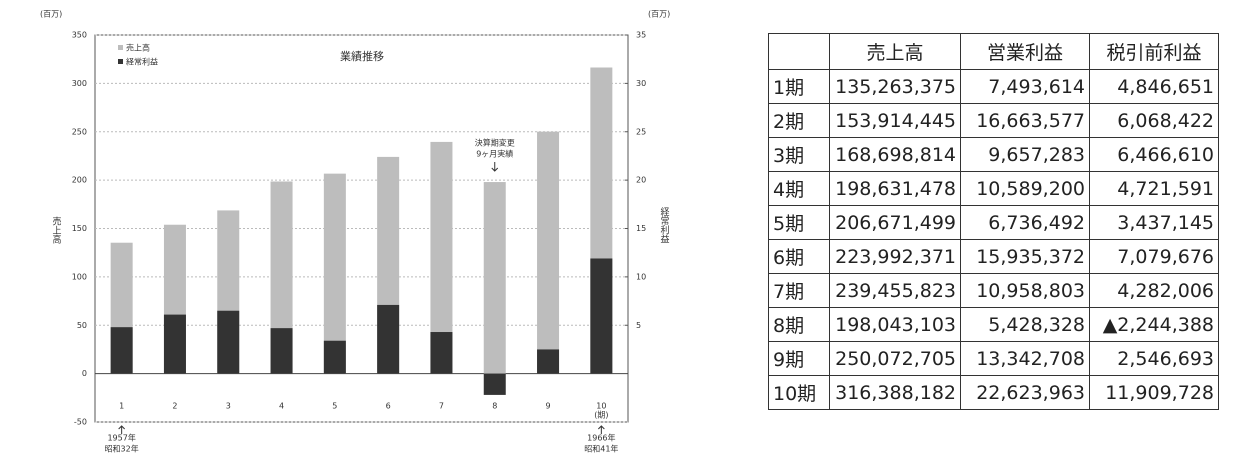 The height and width of the screenshot is (460, 1234). I want to click on y-tick-label: 200, so click(79, 180).